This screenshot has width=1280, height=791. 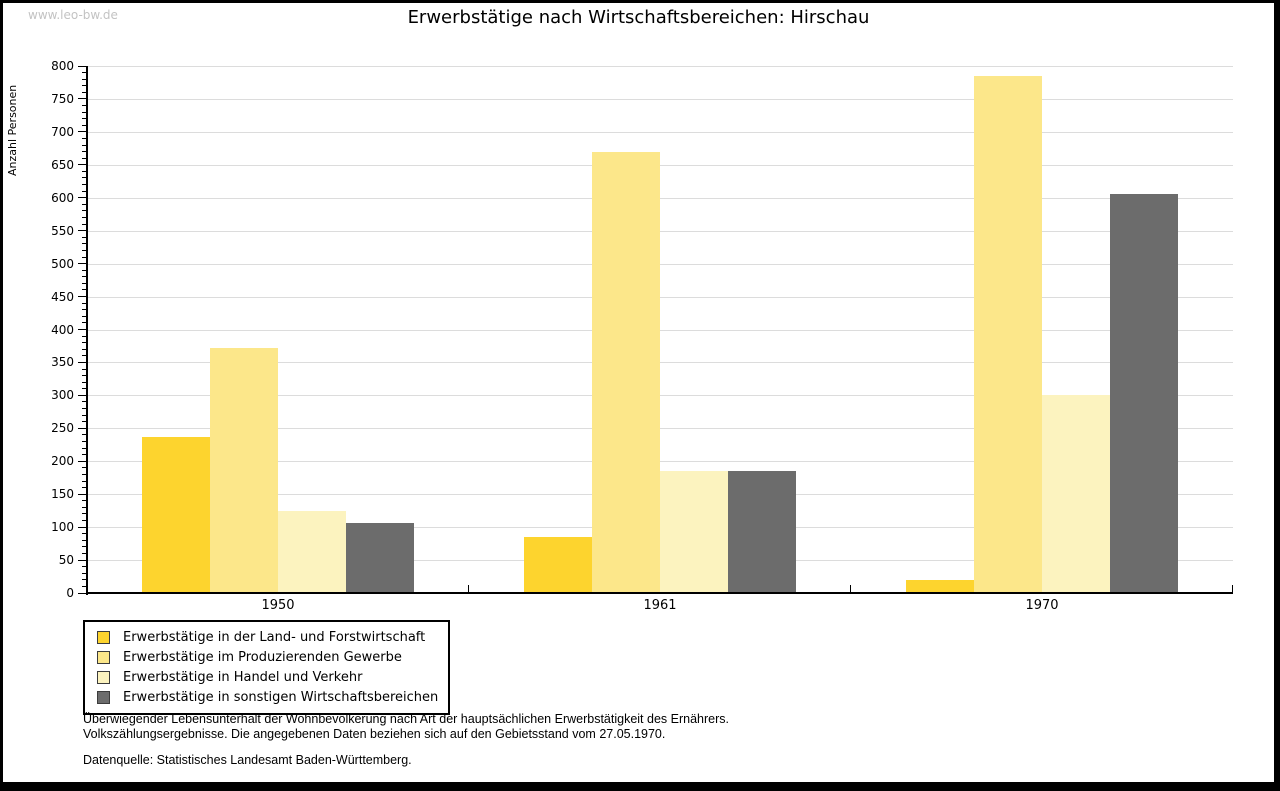 What do you see at coordinates (62, 164) in the screenshot?
I see `y-tick-label-650: 650` at bounding box center [62, 164].